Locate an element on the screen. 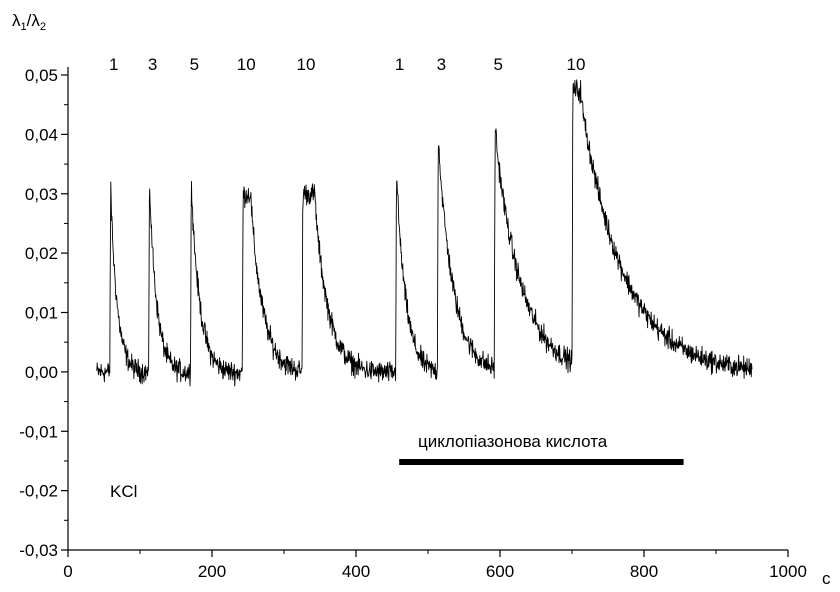 This screenshot has width=840, height=592. y-tick-label: -0,02 is located at coordinates (38, 491).